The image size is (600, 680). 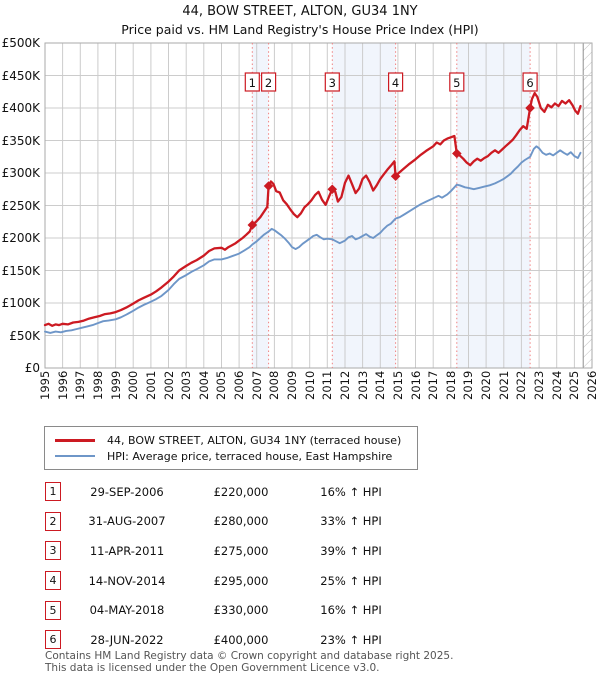 What do you see at coordinates (310, 385) in the screenshot?
I see `x-tick-label: 2010` at bounding box center [310, 385].